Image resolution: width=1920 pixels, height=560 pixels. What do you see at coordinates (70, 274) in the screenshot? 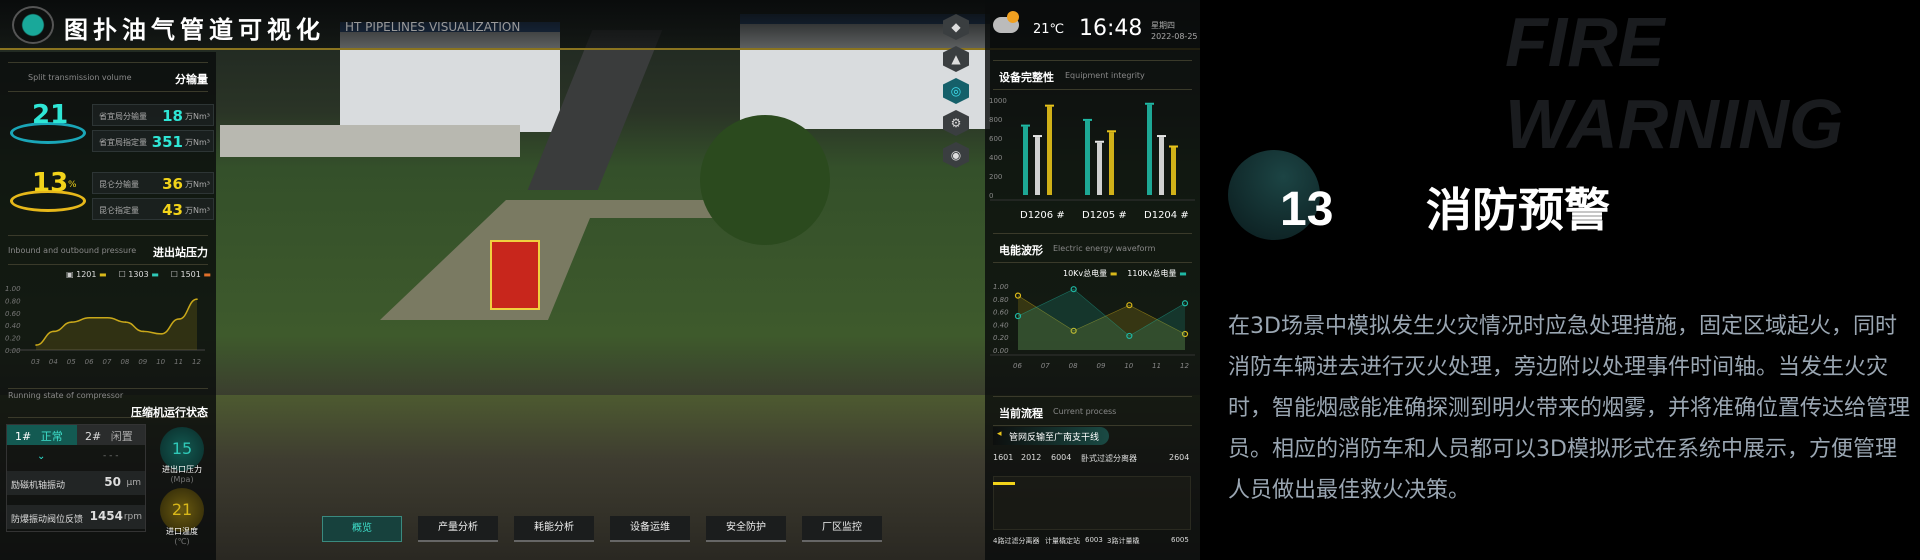
I see `checkbox: ▣` at bounding box center [70, 274].